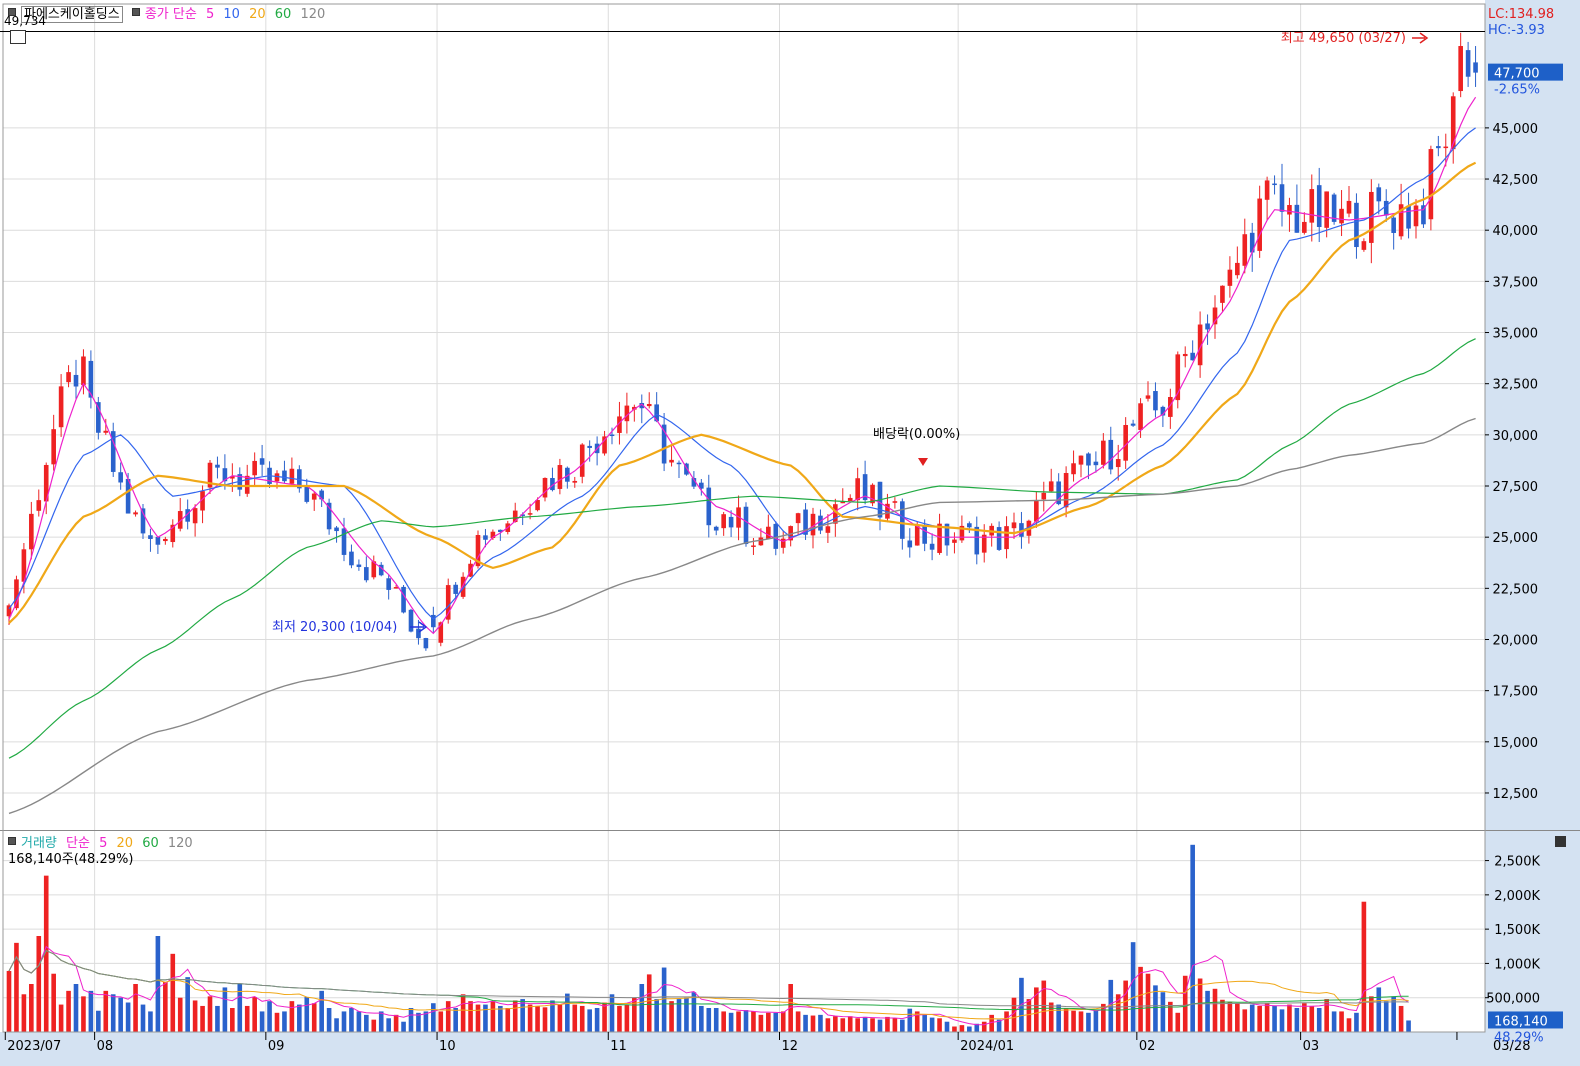 Image resolution: width=1580 pixels, height=1066 pixels. What do you see at coordinates (18, 37) in the screenshot?
I see `grid-toggle-icon` at bounding box center [18, 37].